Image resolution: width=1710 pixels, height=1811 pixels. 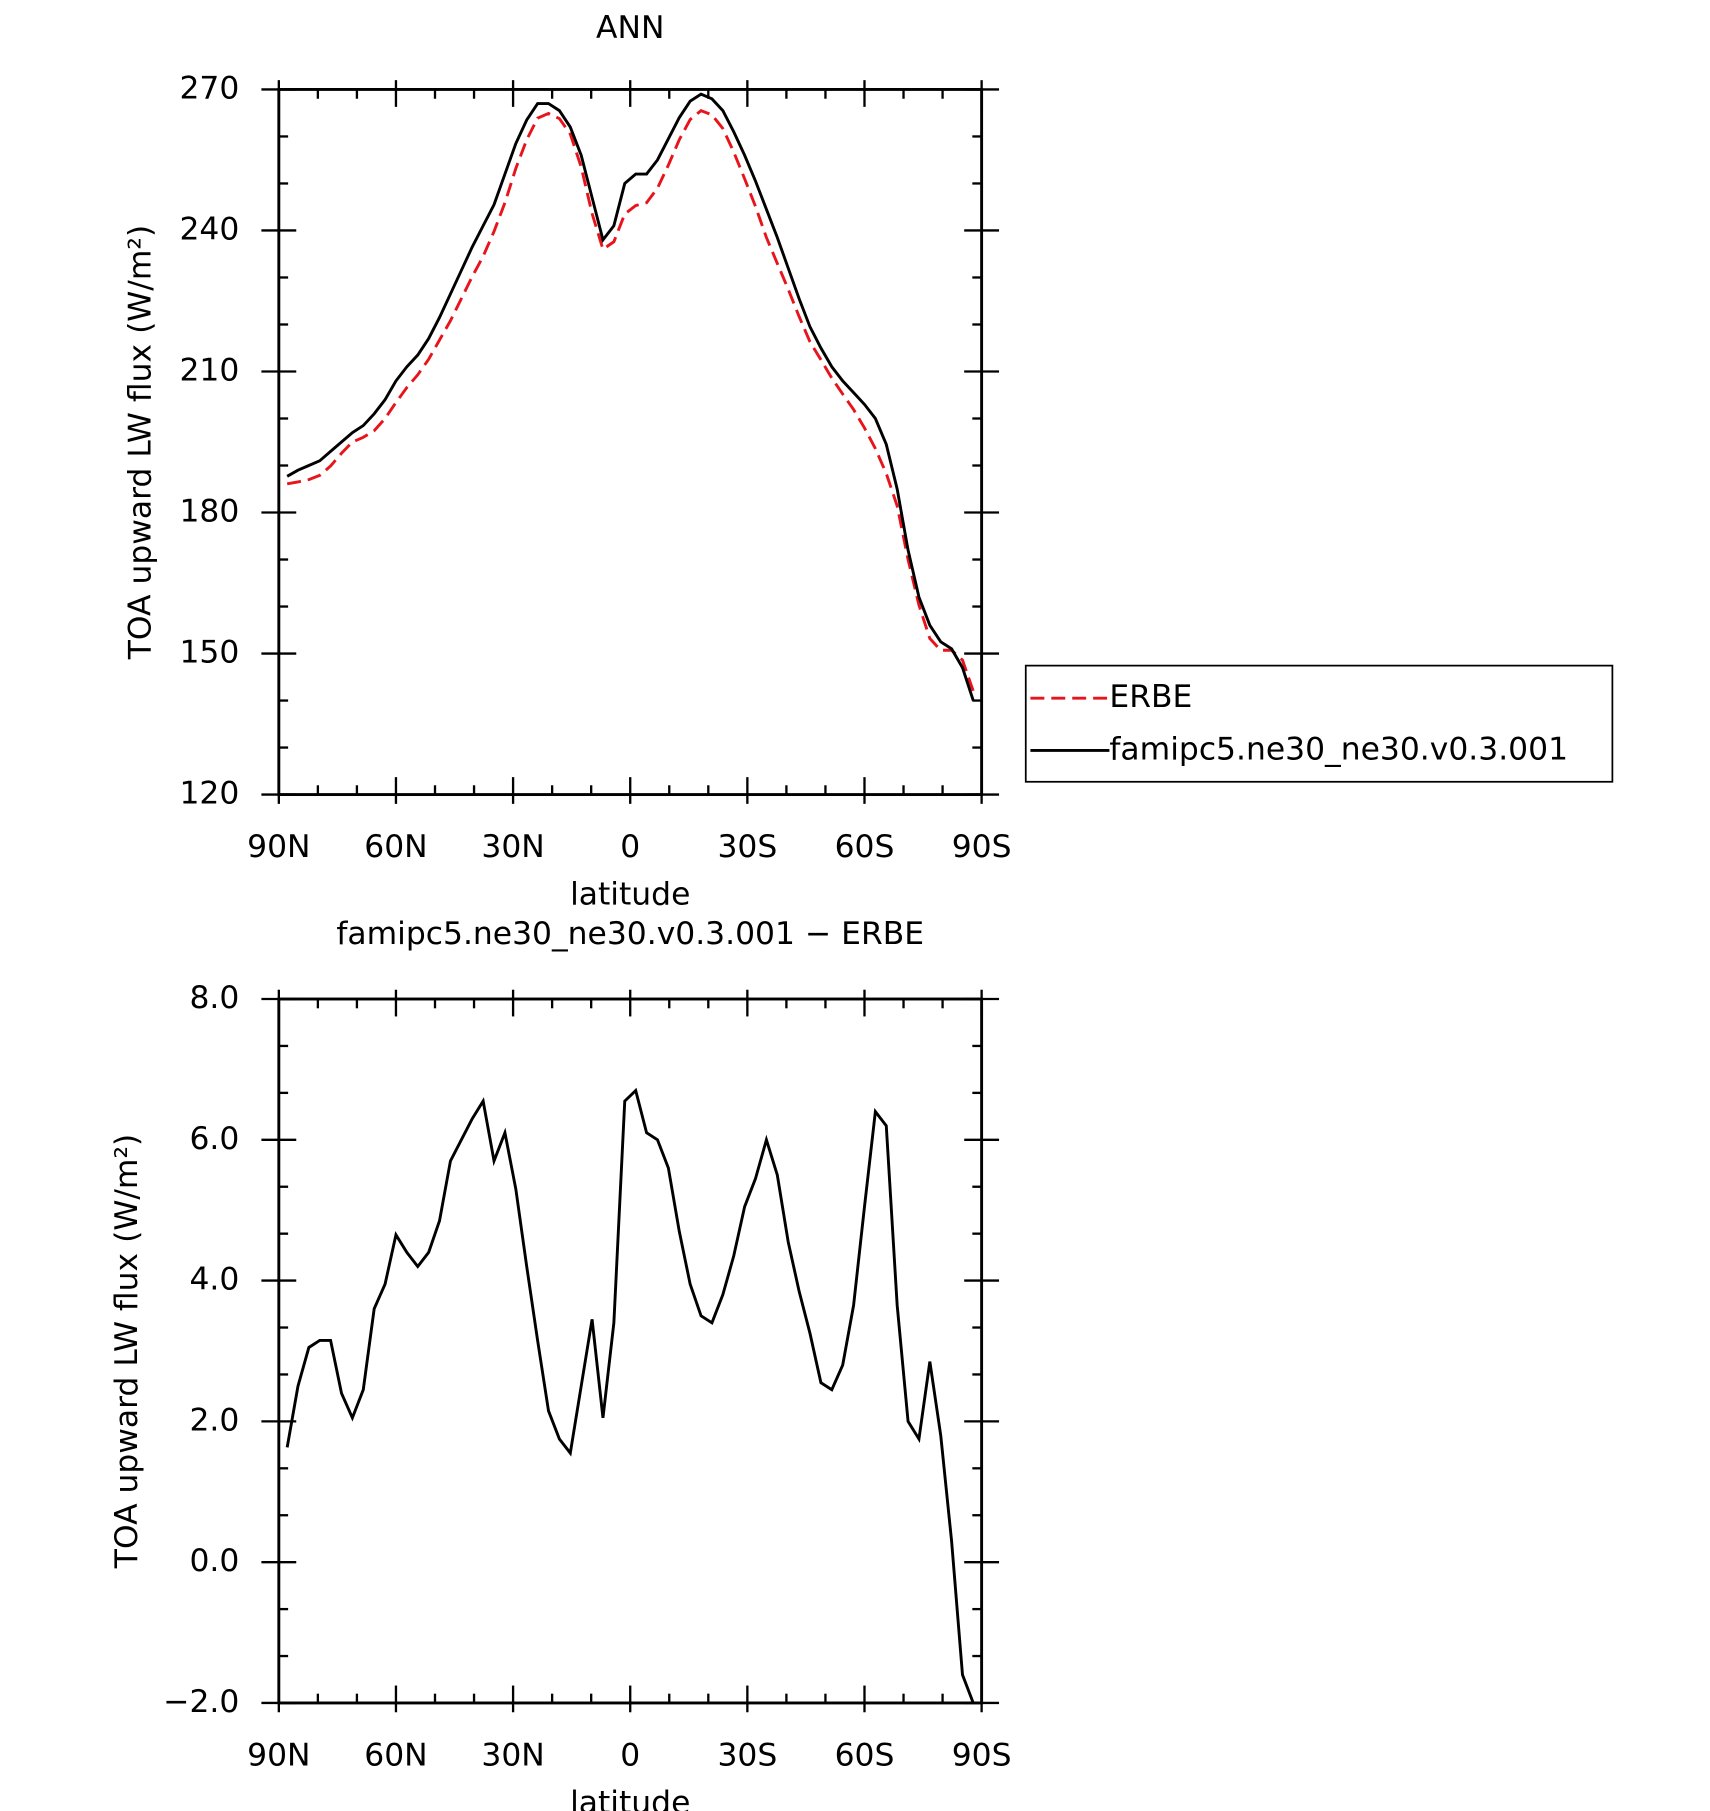 I want to click on y-tick-label: 150, so click(x=209, y=653).